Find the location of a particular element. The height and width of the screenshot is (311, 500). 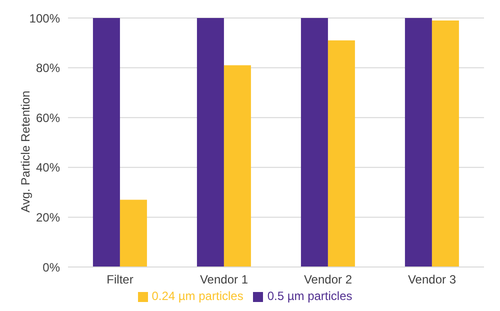

y-tick-label: 20% is located at coordinates (48, 217).